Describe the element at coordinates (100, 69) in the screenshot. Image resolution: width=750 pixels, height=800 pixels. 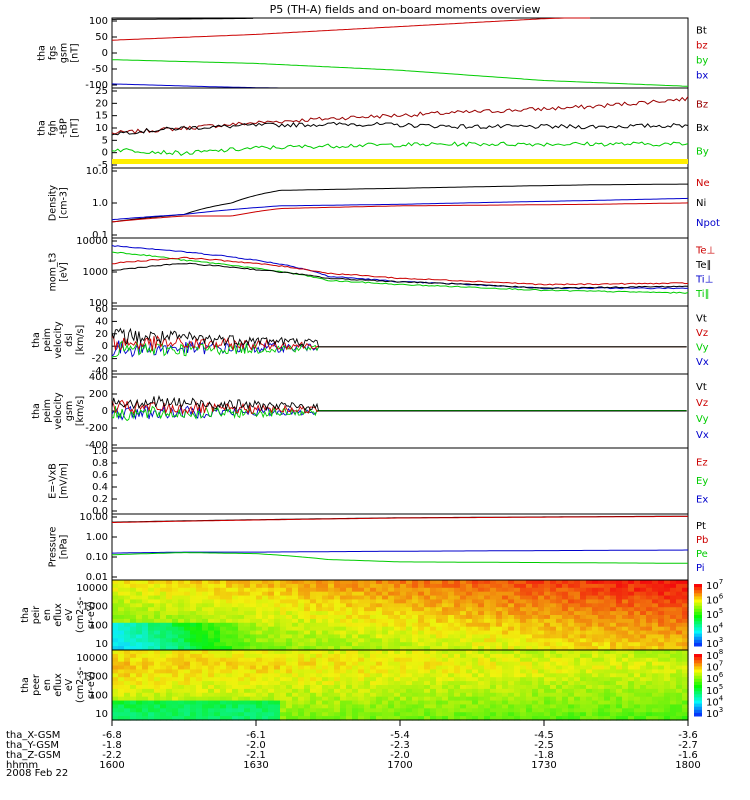
I see `y-tick-label: -50` at that location.